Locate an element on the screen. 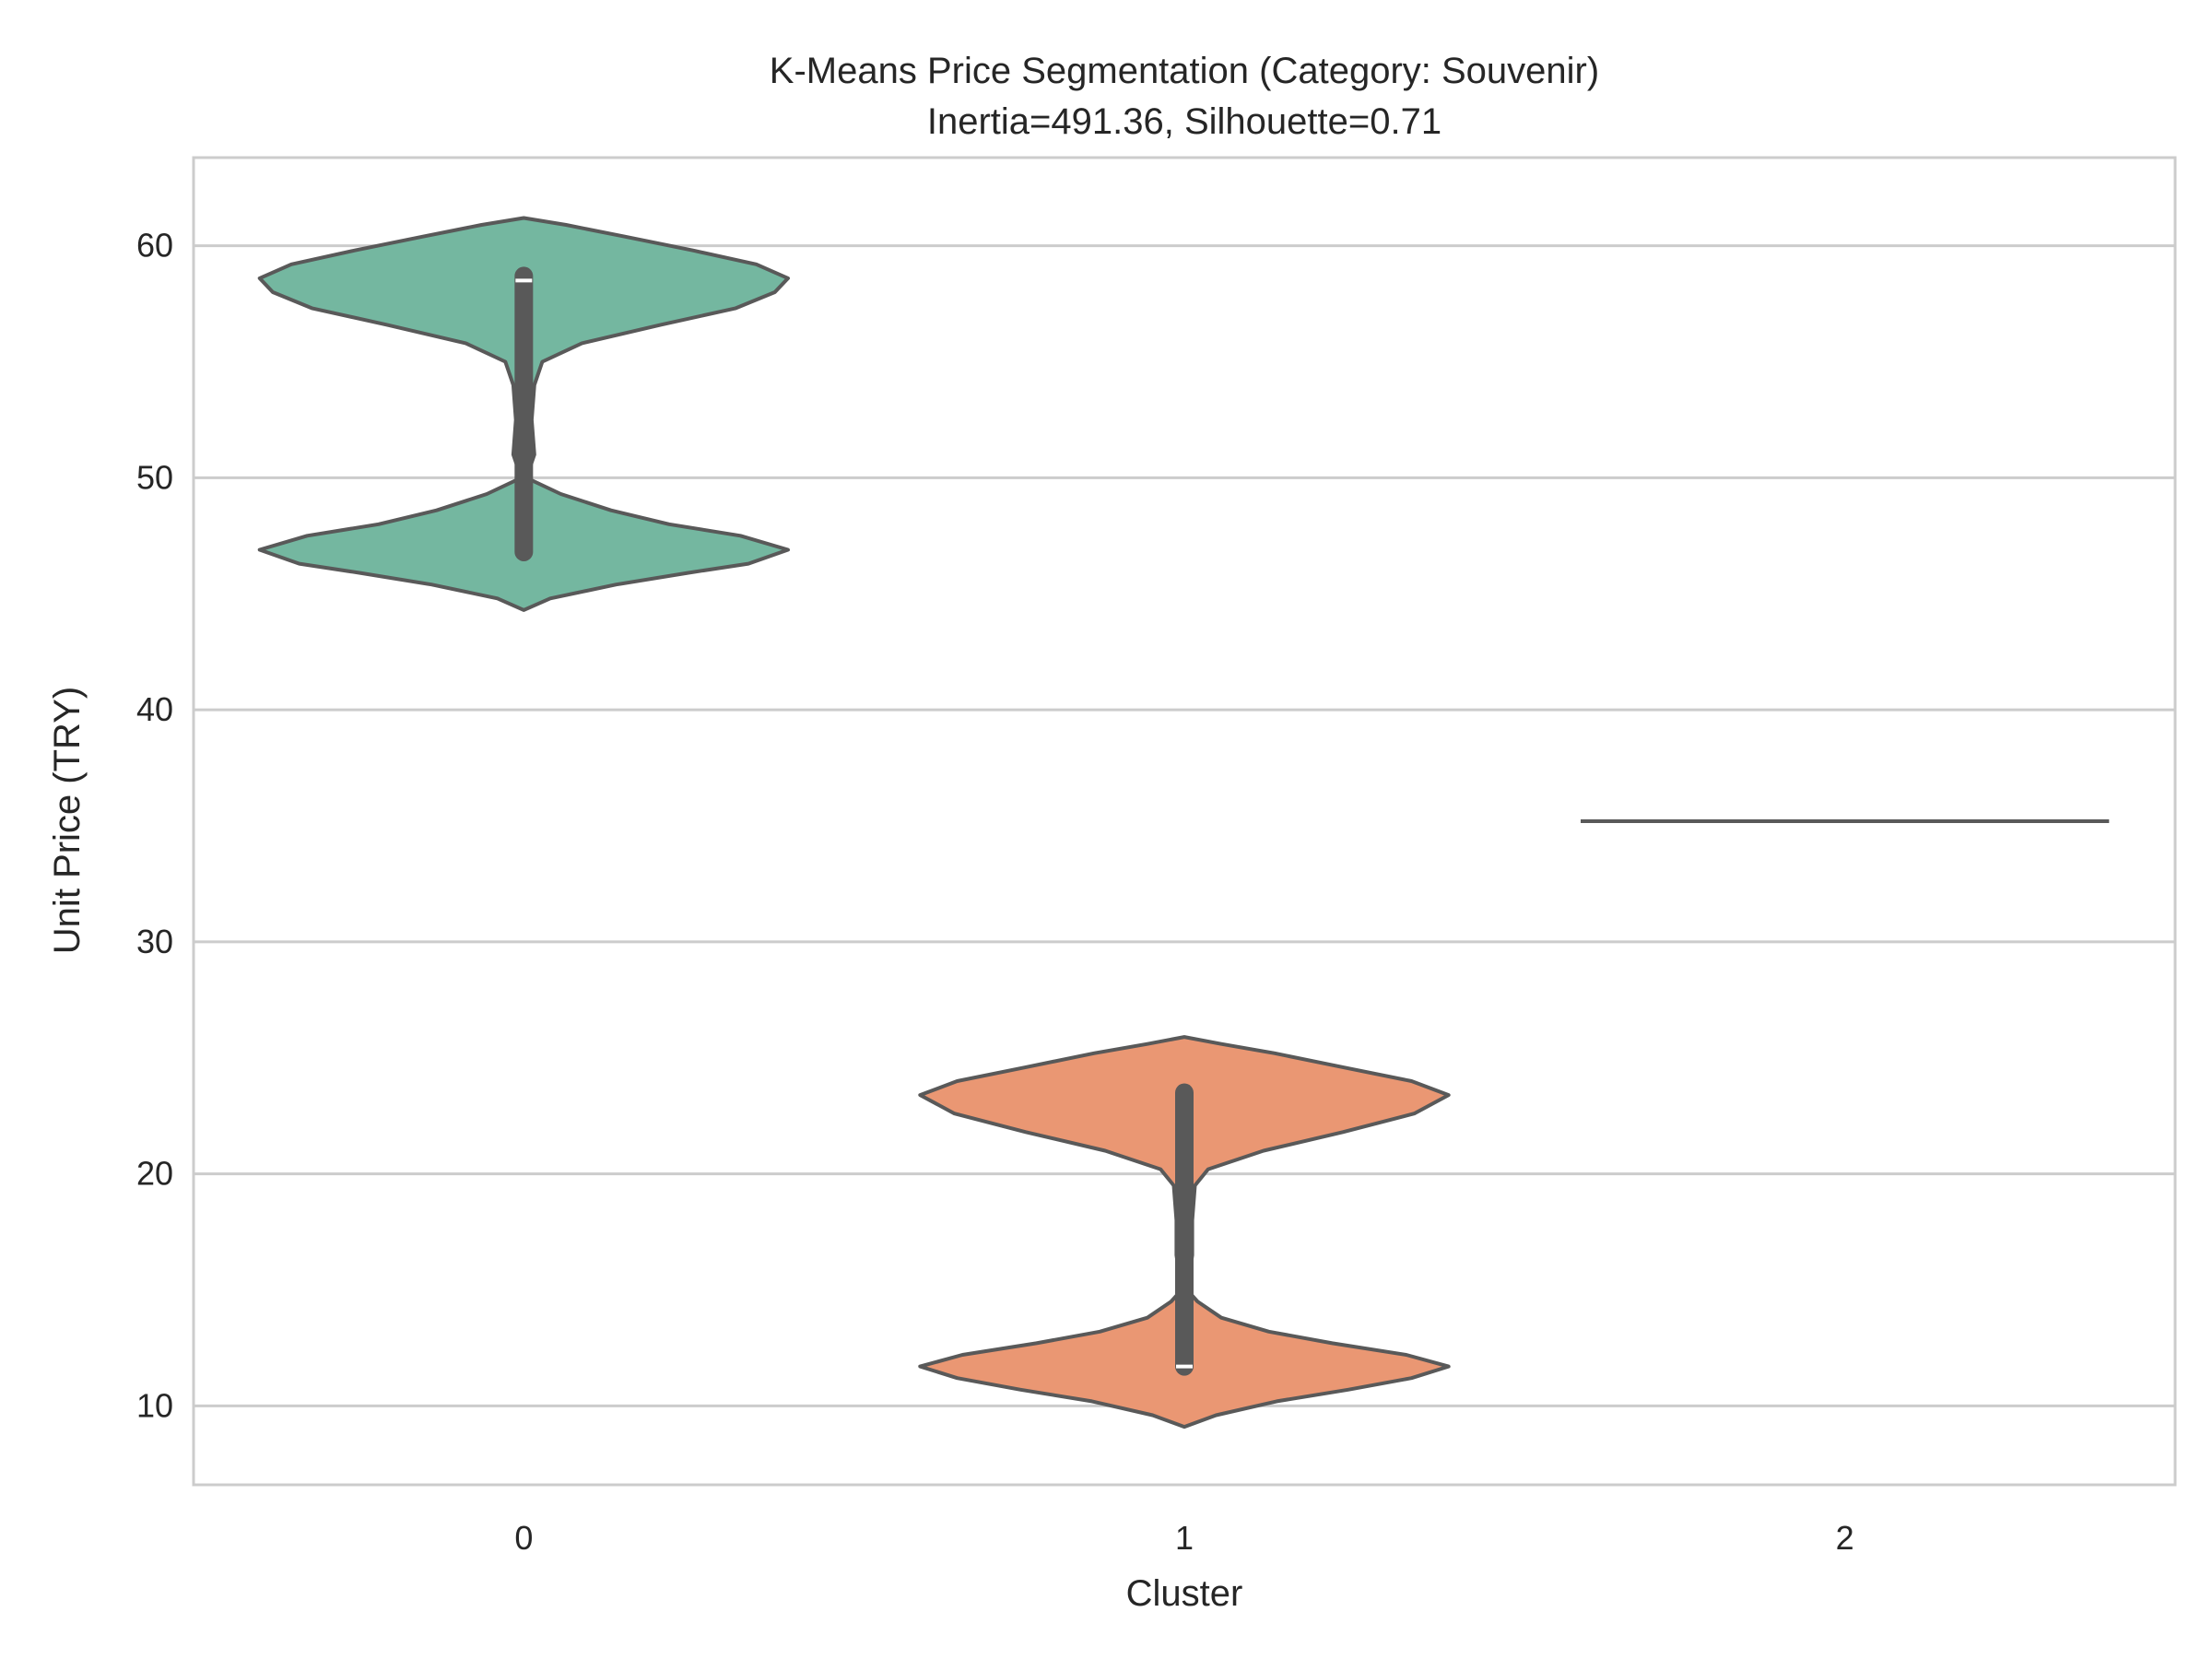 The height and width of the screenshot is (1659, 2212). y-tick-label: 20 is located at coordinates (154, 1174).